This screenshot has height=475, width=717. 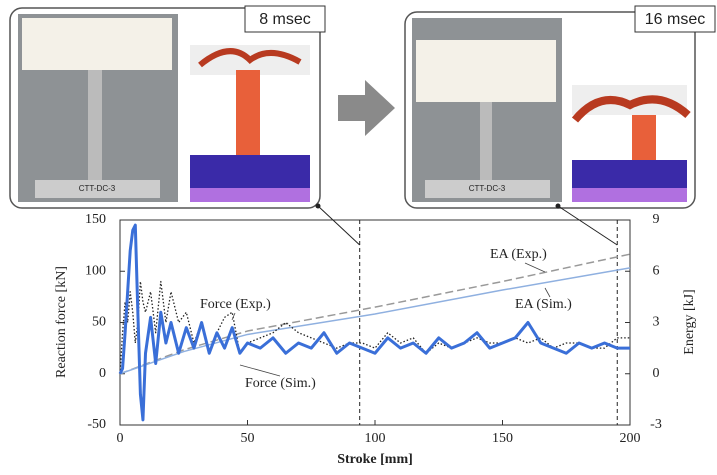 I want to click on series-annotation: EA (Sim.), so click(x=543, y=304).